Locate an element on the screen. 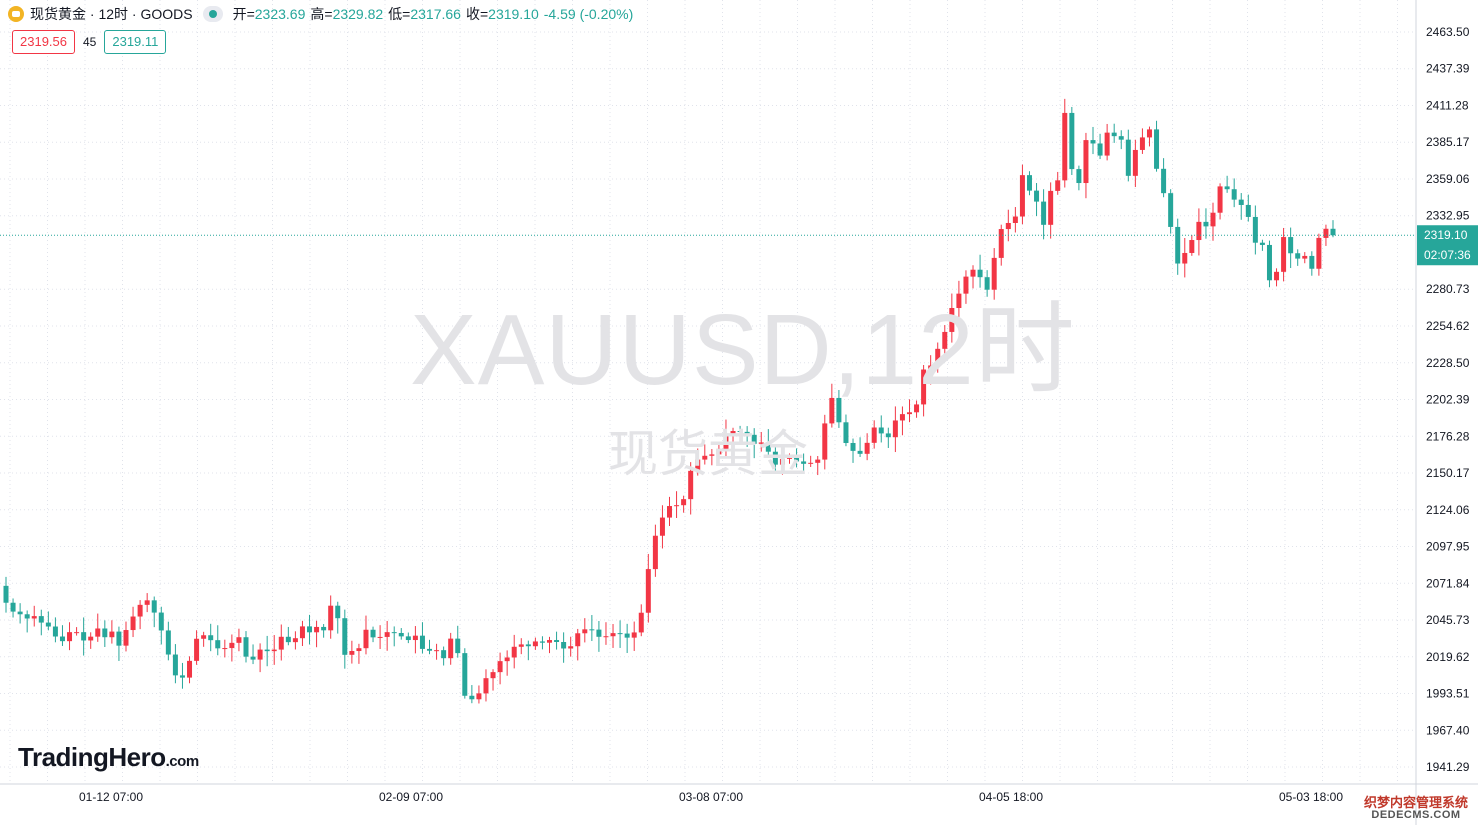  logo-suffix: .com is located at coordinates (182, 761).